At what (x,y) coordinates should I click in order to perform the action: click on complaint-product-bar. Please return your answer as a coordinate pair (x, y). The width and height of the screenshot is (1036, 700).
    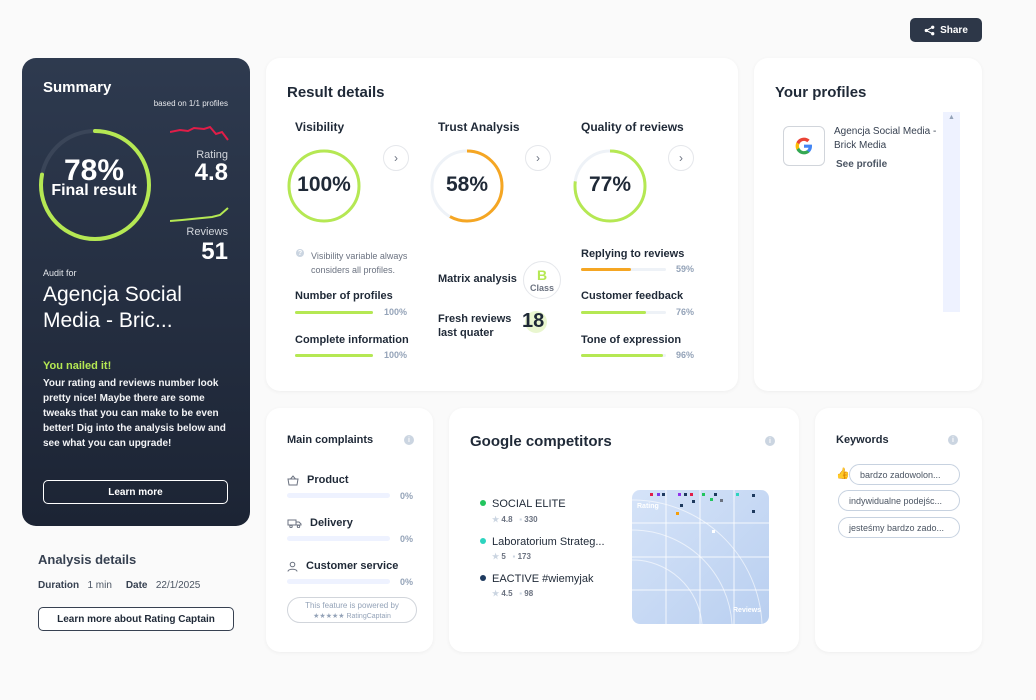
    Looking at the image, I should click on (338, 495).